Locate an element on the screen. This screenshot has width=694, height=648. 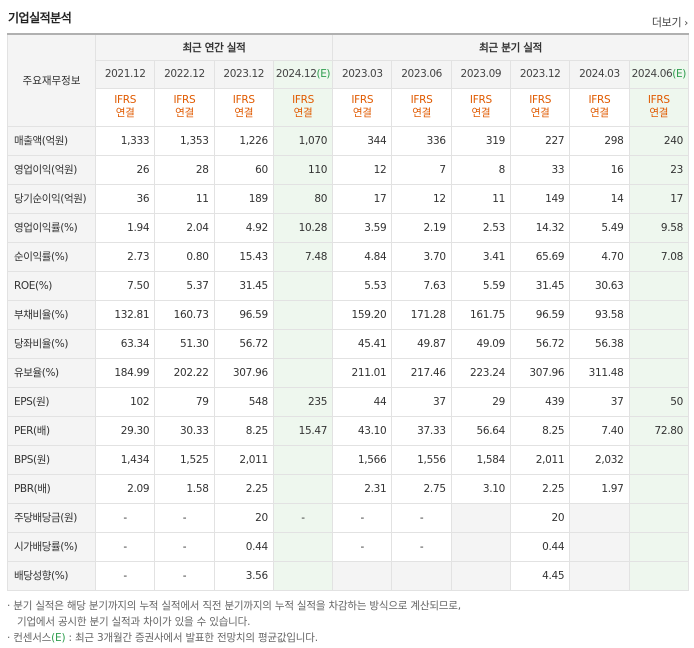
row-label: PER(배) is located at coordinates (51, 430).